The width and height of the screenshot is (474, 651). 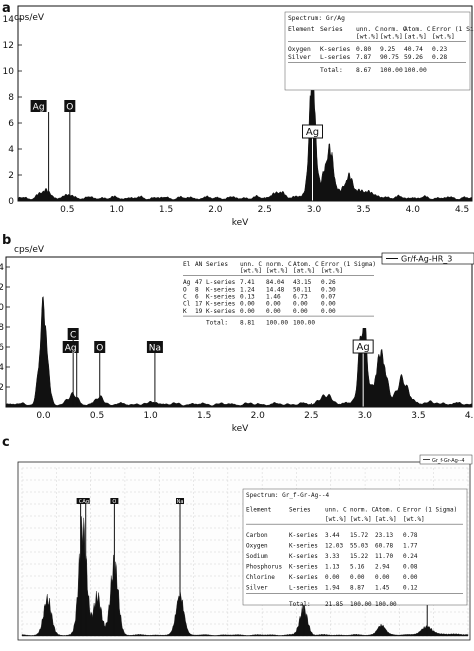 What do you see at coordinates (218, 367) in the screenshot?
I see `panel-b-element-lines: C Ag O Na Ag` at bounding box center [218, 367].